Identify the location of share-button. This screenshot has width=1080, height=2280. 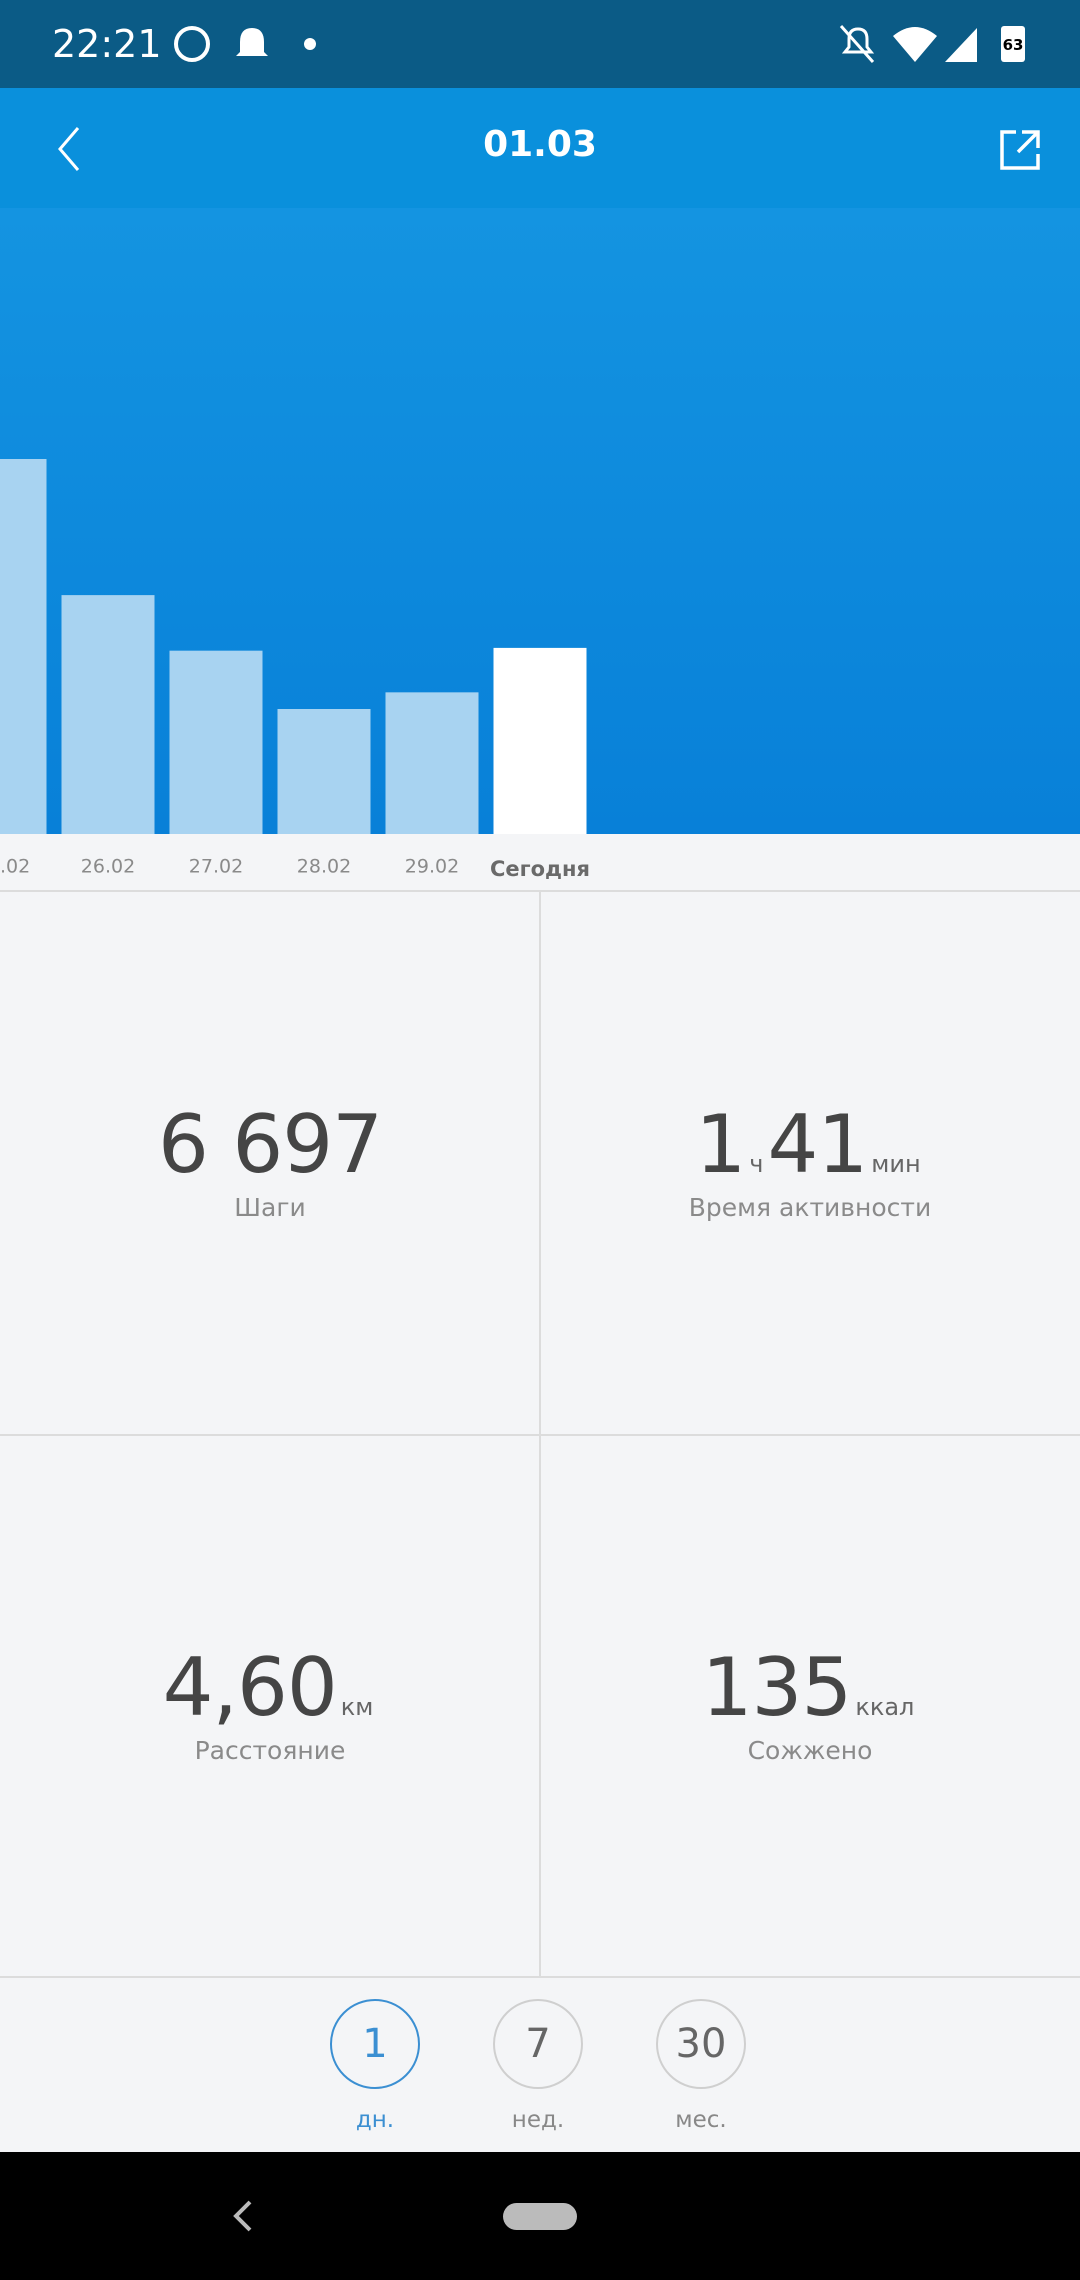
(1020, 150).